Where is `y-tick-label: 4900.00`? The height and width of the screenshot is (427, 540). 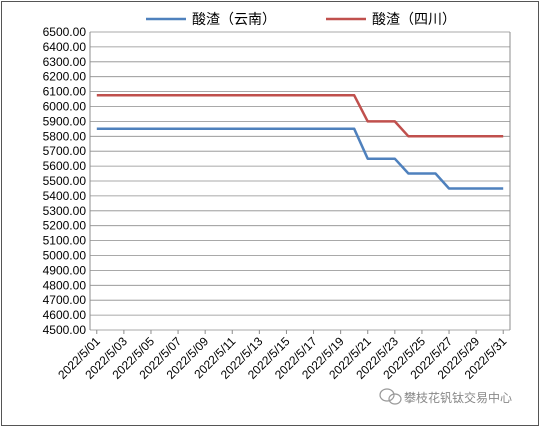 y-tick-label: 4900.00 is located at coordinates (65, 270).